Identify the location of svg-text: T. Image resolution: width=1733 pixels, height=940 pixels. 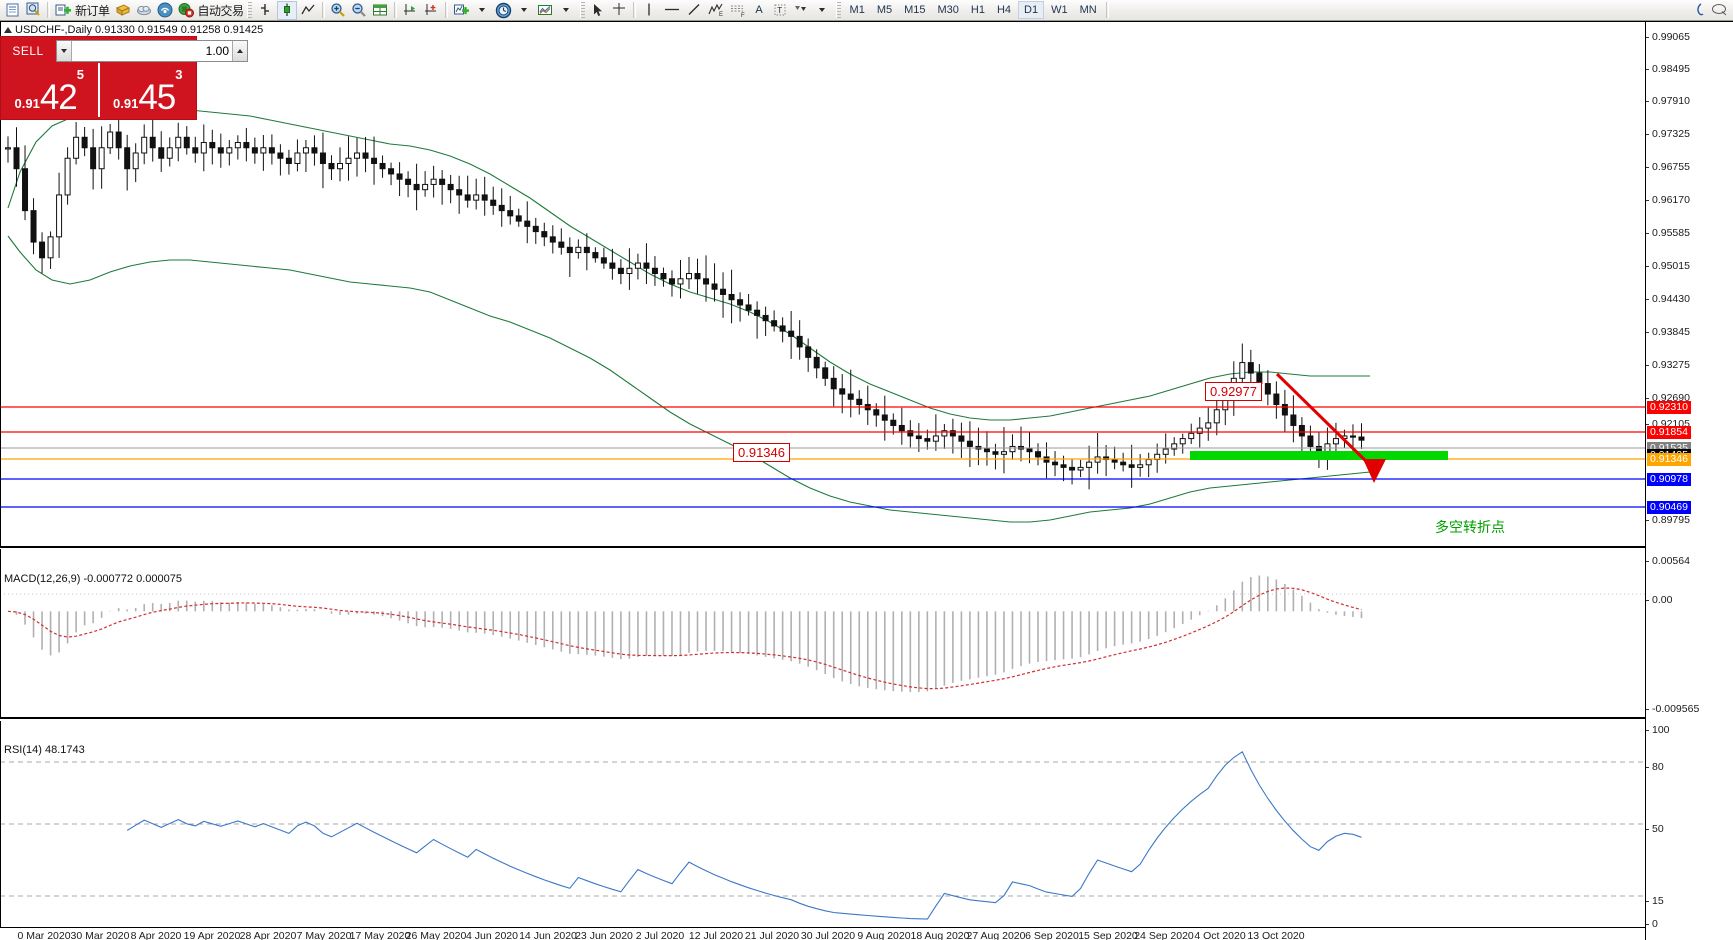
(779, 10).